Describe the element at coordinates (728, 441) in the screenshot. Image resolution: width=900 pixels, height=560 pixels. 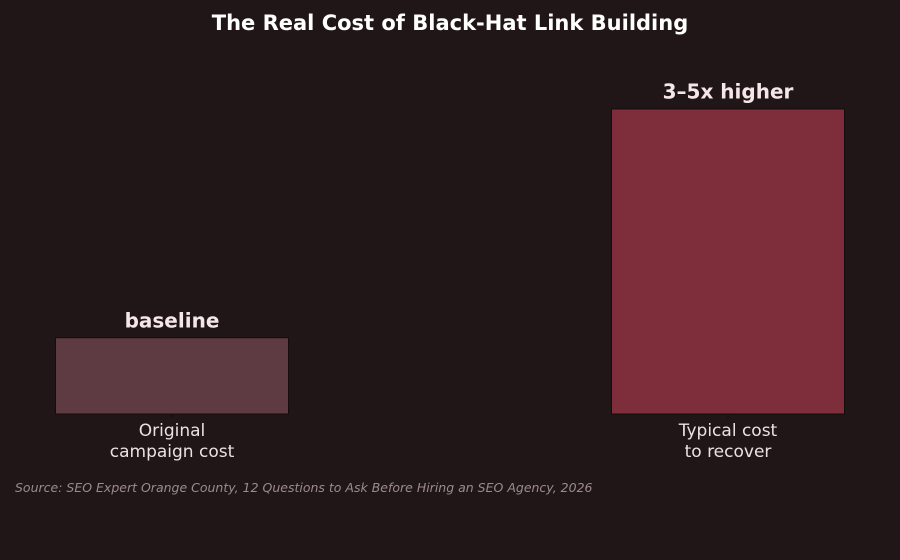
I see `x-tick-label: Typical cost to recover` at that location.